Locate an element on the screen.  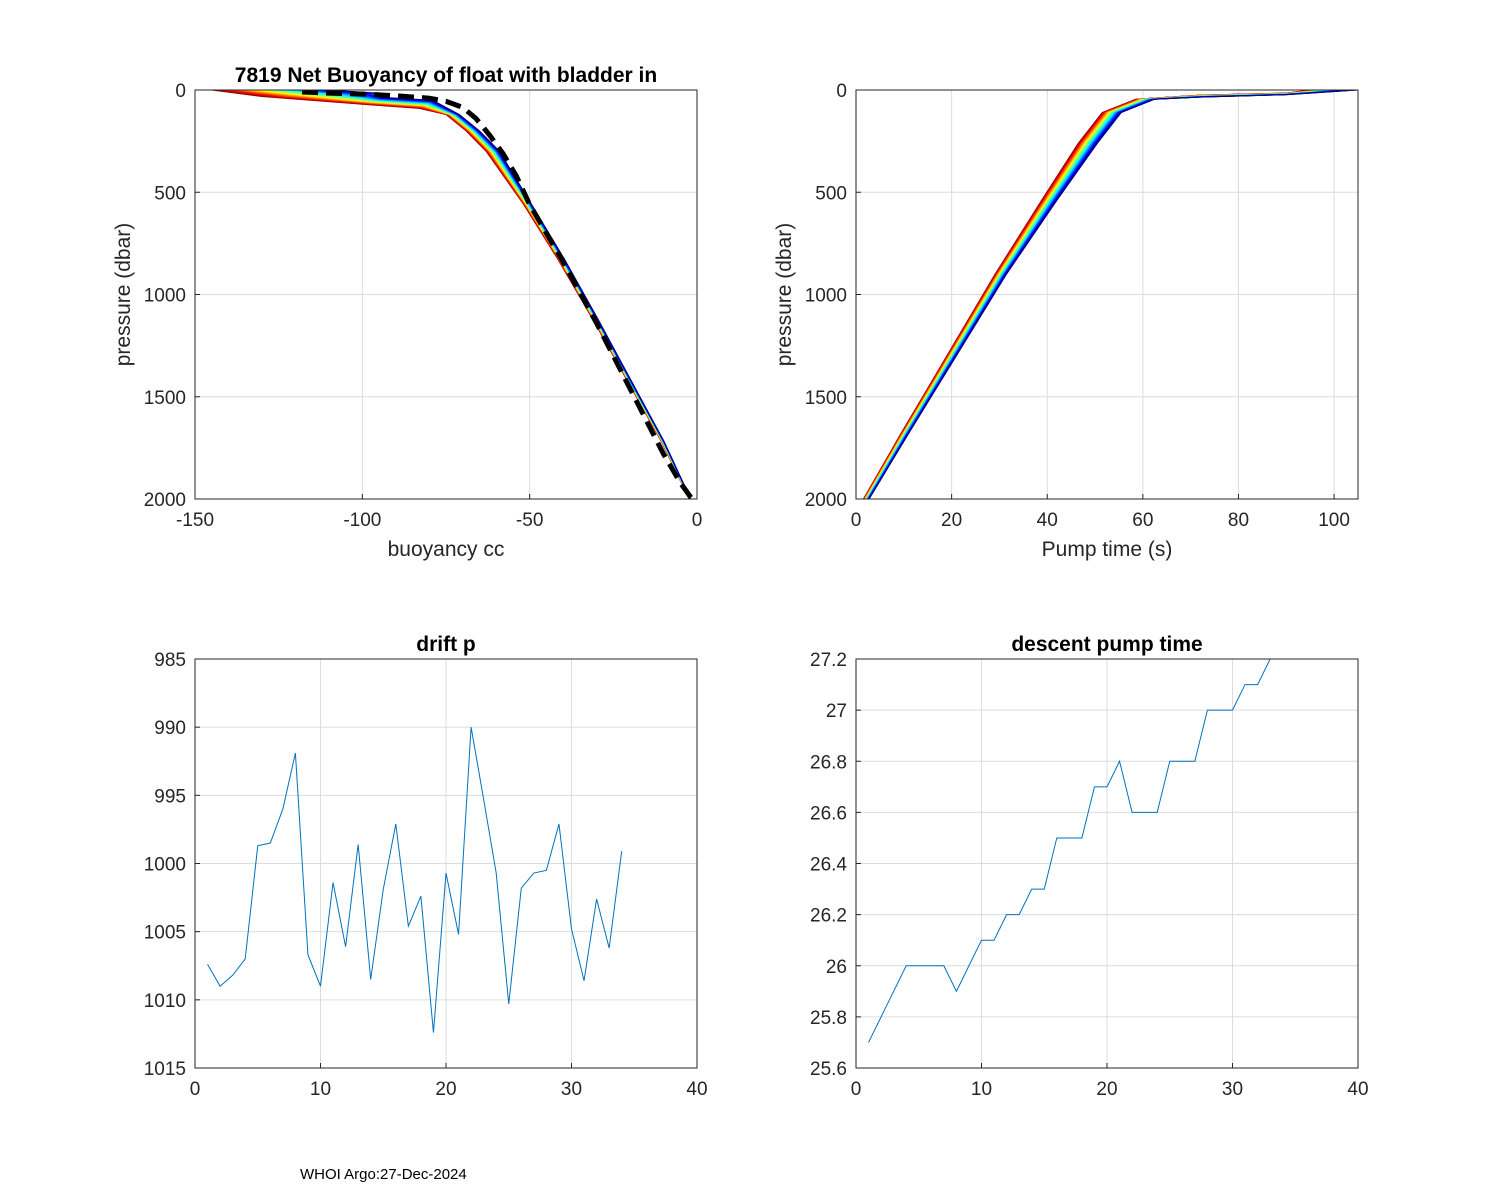
y-tick-label: 1015 is located at coordinates (165, 1069).